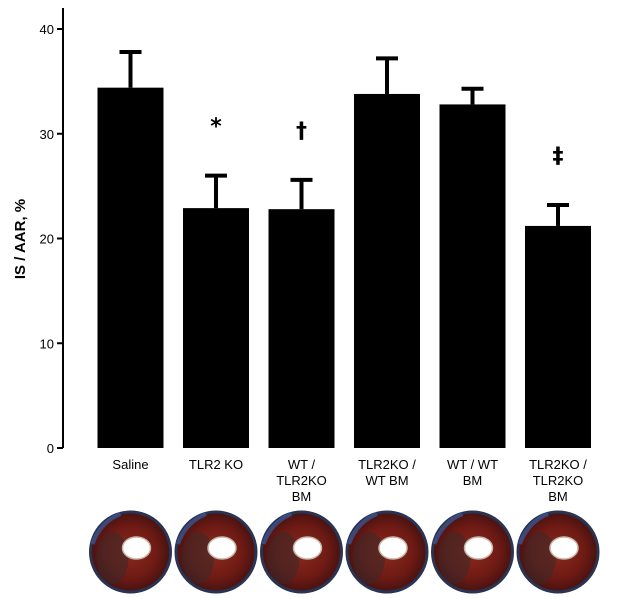  What do you see at coordinates (20, 239) in the screenshot?
I see `y-axis-label: IS / AAR, %` at bounding box center [20, 239].